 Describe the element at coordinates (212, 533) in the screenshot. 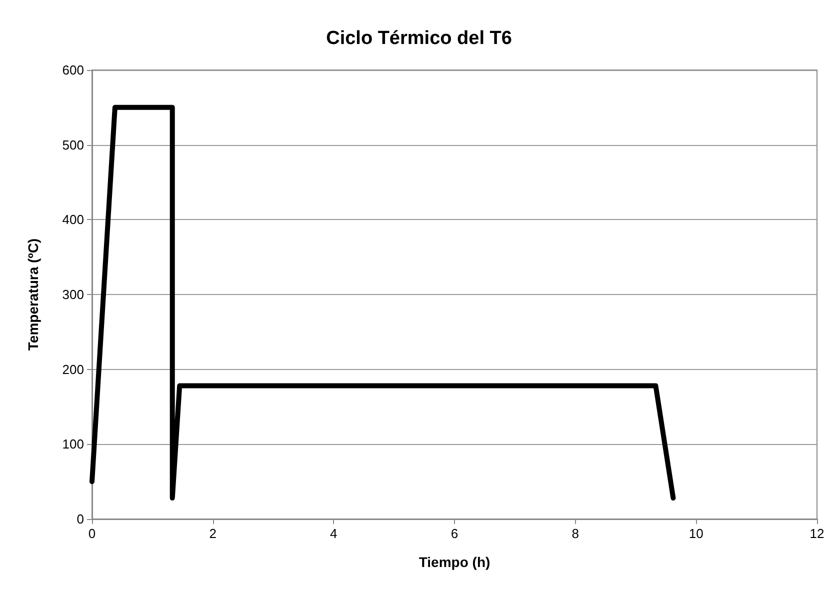

I see `x-tick-label: 2` at that location.